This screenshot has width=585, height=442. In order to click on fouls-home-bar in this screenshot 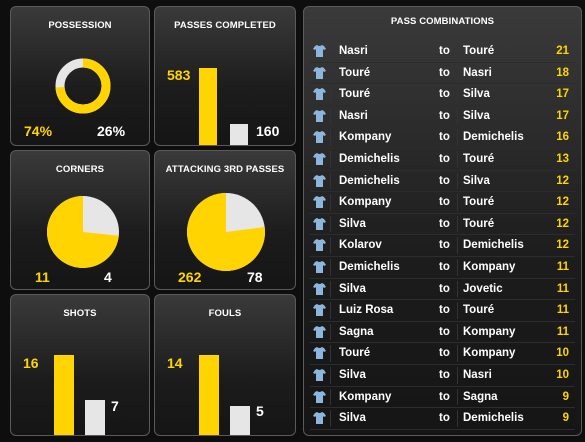, I will do `click(209, 395)`.